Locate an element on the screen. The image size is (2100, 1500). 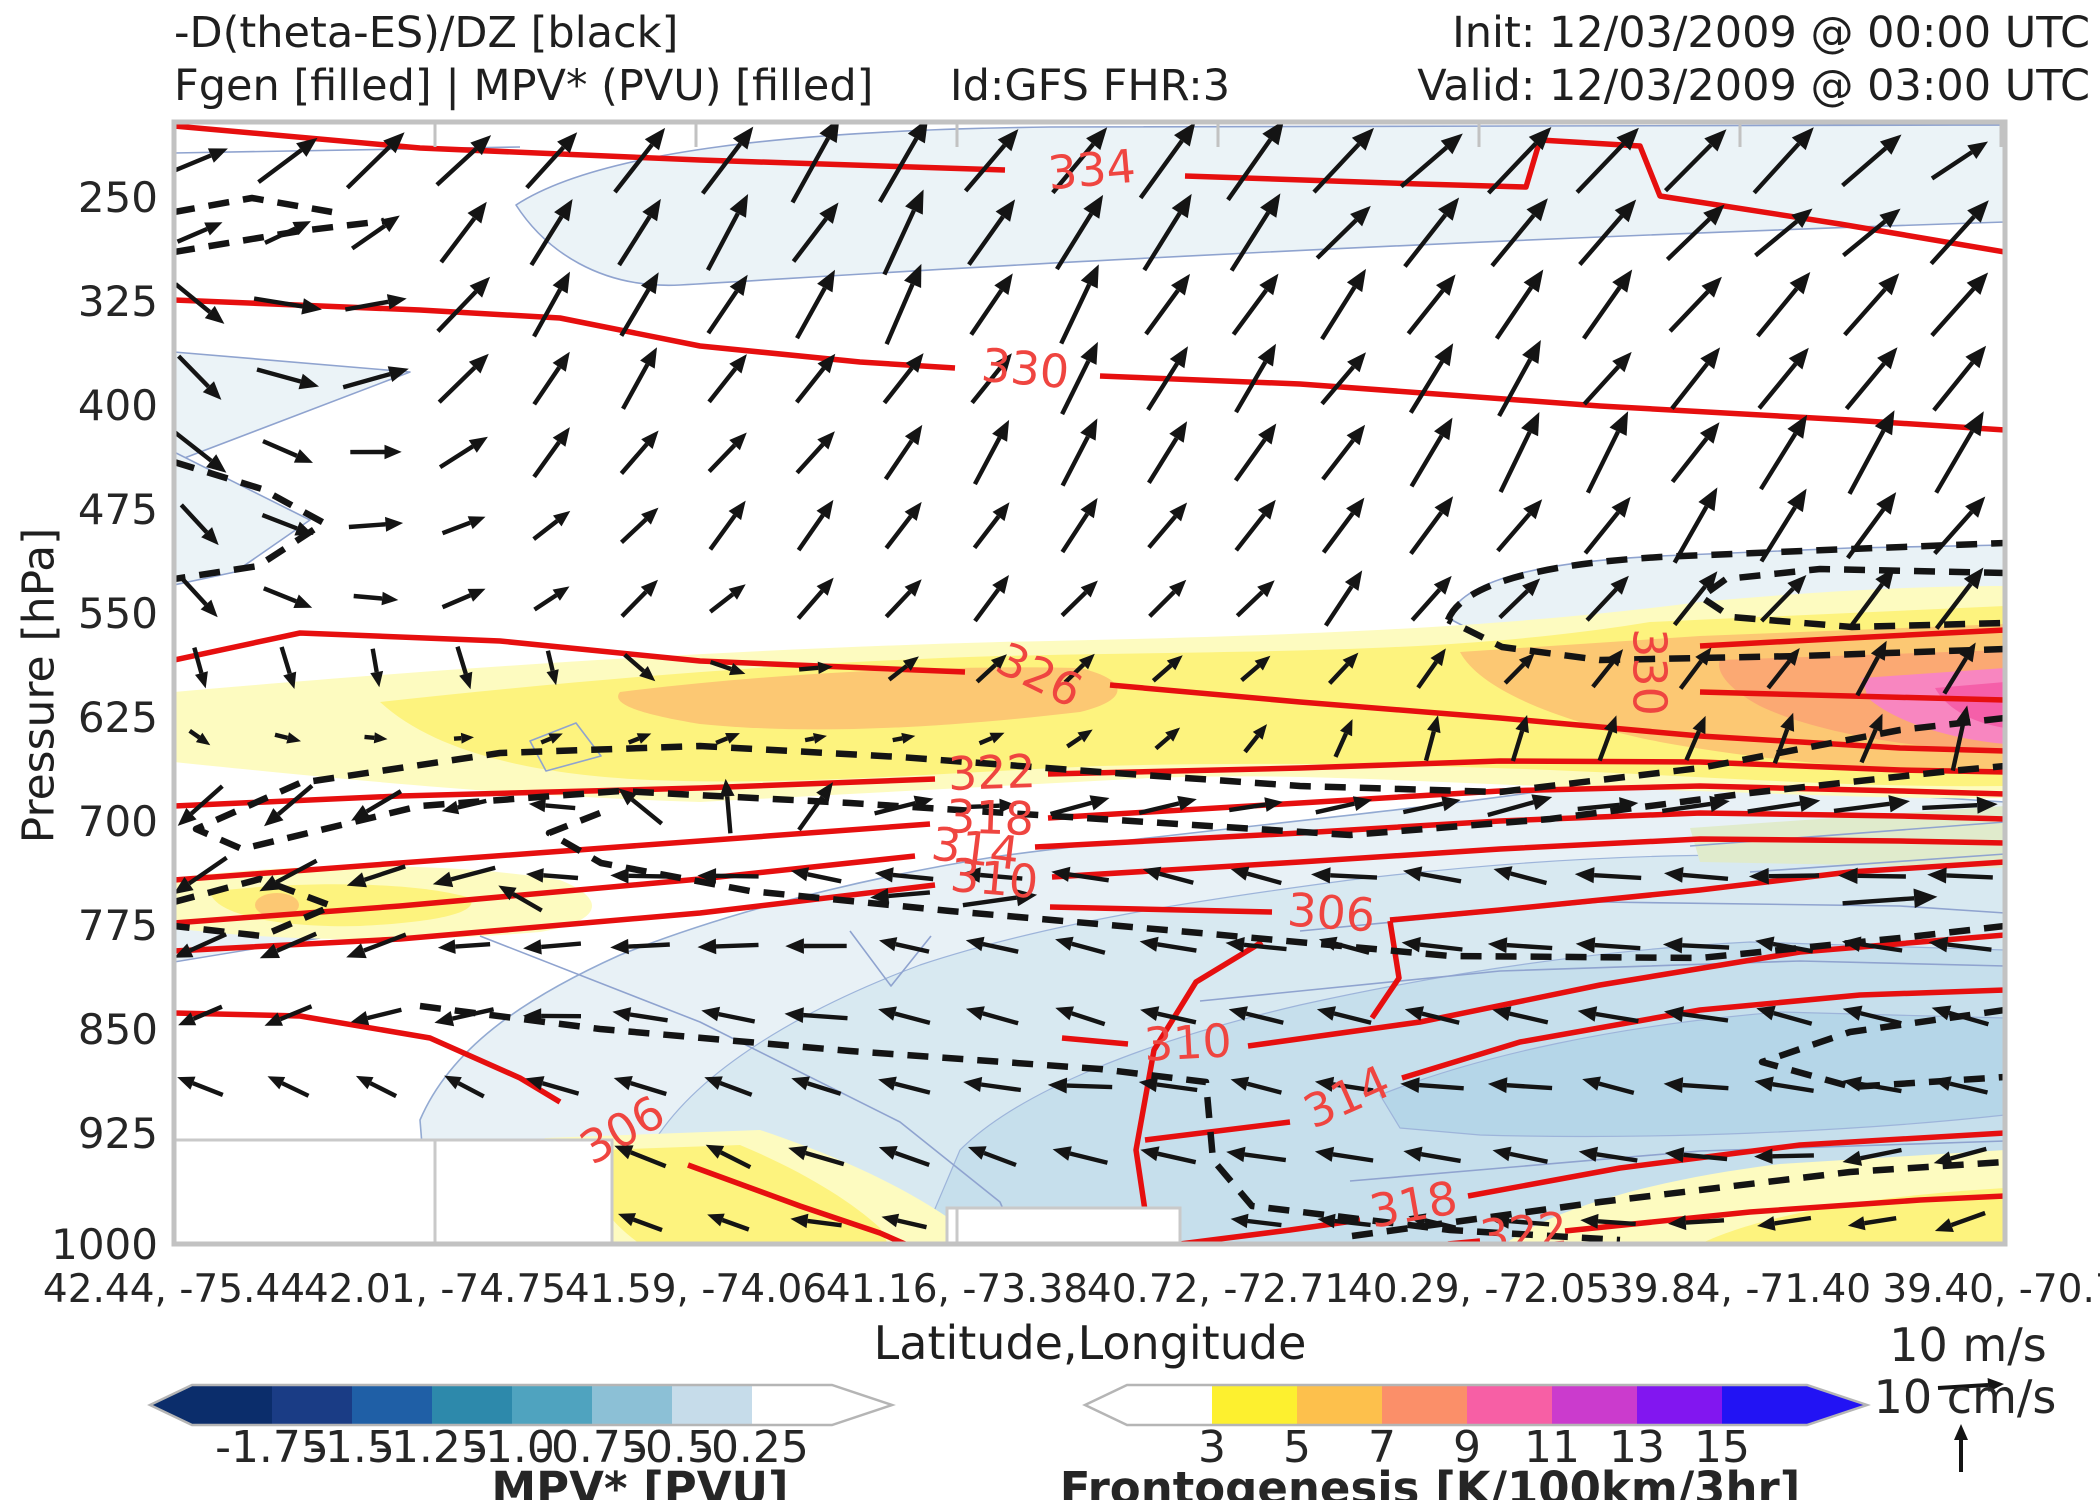
svg-text: 40.29, -72.05 is located at coordinates (1479, 1289).